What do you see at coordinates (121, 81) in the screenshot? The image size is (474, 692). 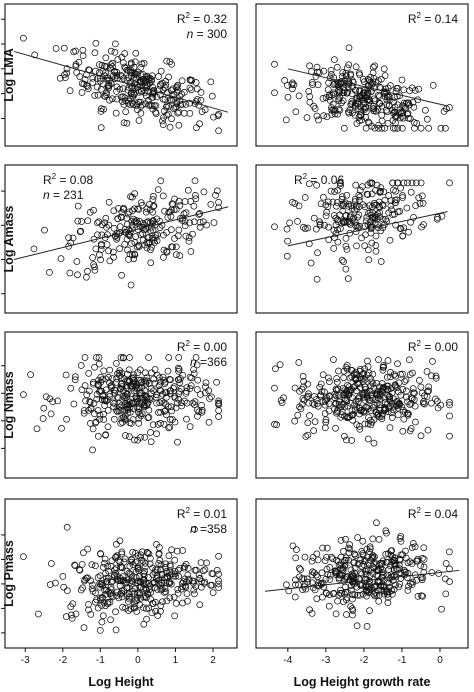 I see `regression-line` at bounding box center [121, 81].